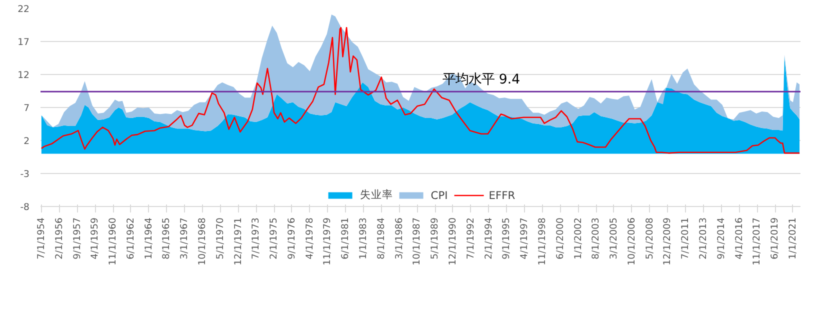 This screenshot has width=827, height=336. What do you see at coordinates (238, 241) in the screenshot?
I see `x-tick-label: 12/1/1971` at bounding box center [238, 241].